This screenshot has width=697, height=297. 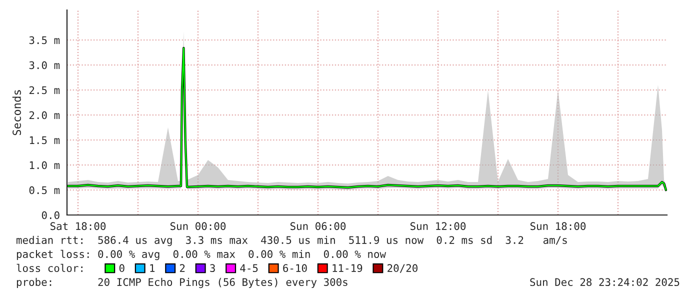 What do you see at coordinates (44, 65) in the screenshot?
I see `y-tick-label: 3.0 m` at bounding box center [44, 65].